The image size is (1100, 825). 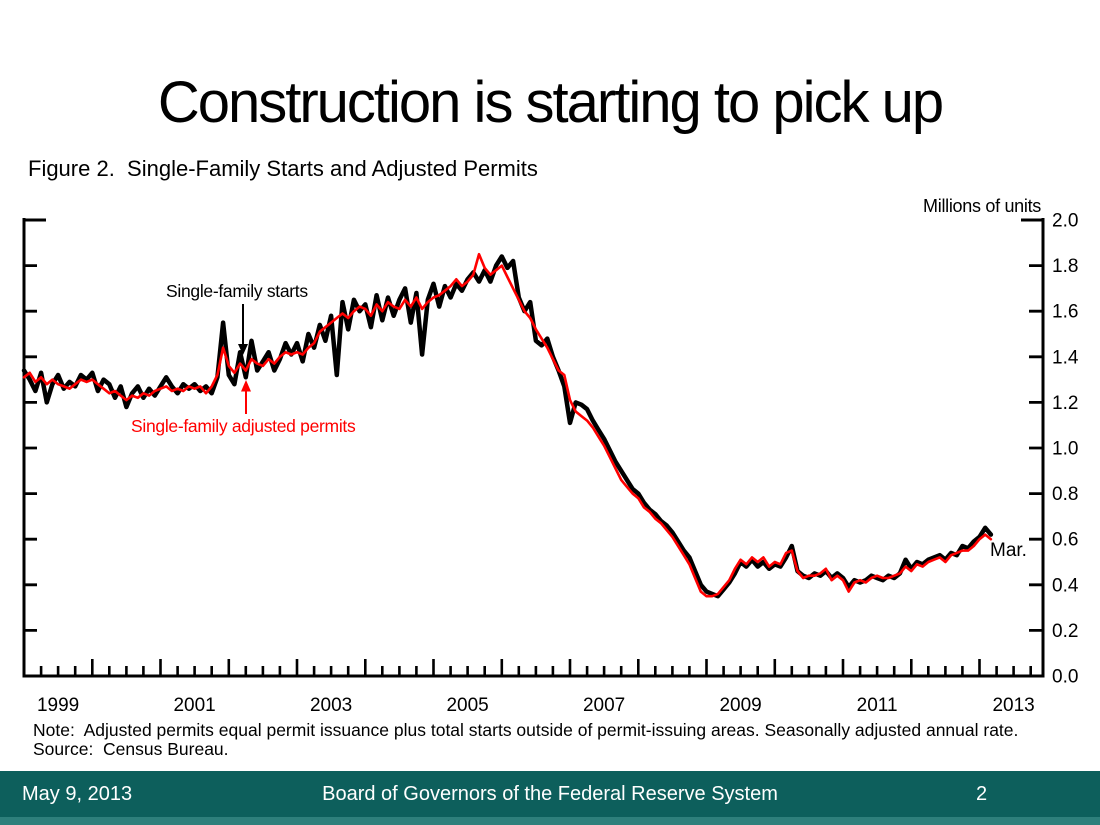 What do you see at coordinates (243, 349) in the screenshot?
I see `starts-annotation-arrowhead` at bounding box center [243, 349].